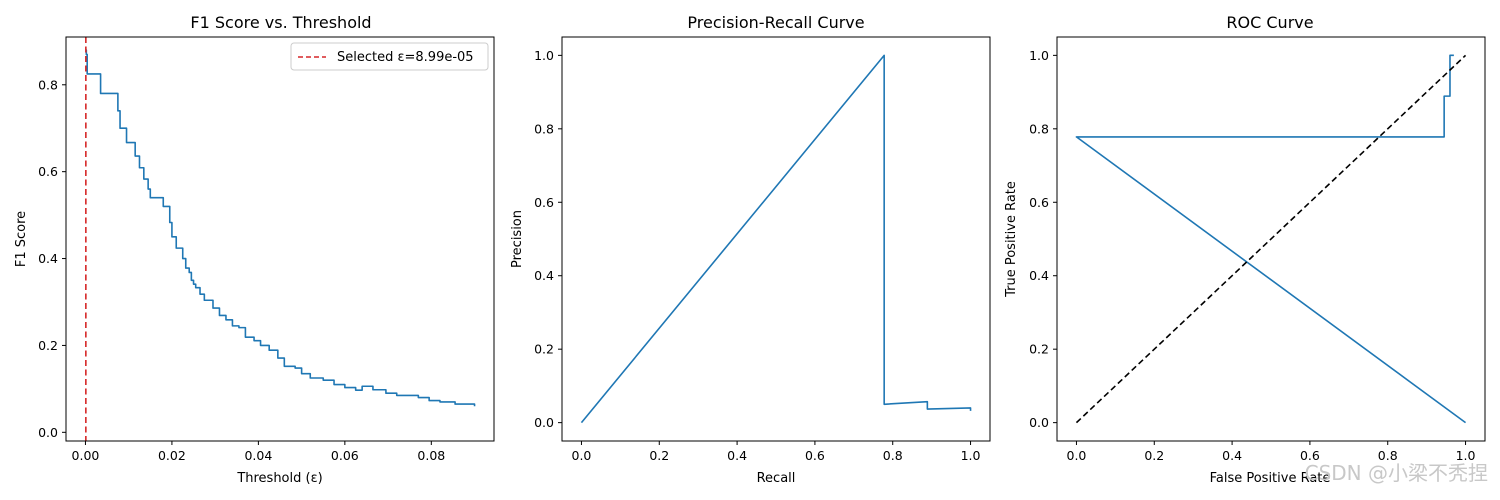 This screenshot has width=1500, height=500. What do you see at coordinates (258, 455) in the screenshot?
I see `f1-xtick-label: 0.04` at bounding box center [258, 455].